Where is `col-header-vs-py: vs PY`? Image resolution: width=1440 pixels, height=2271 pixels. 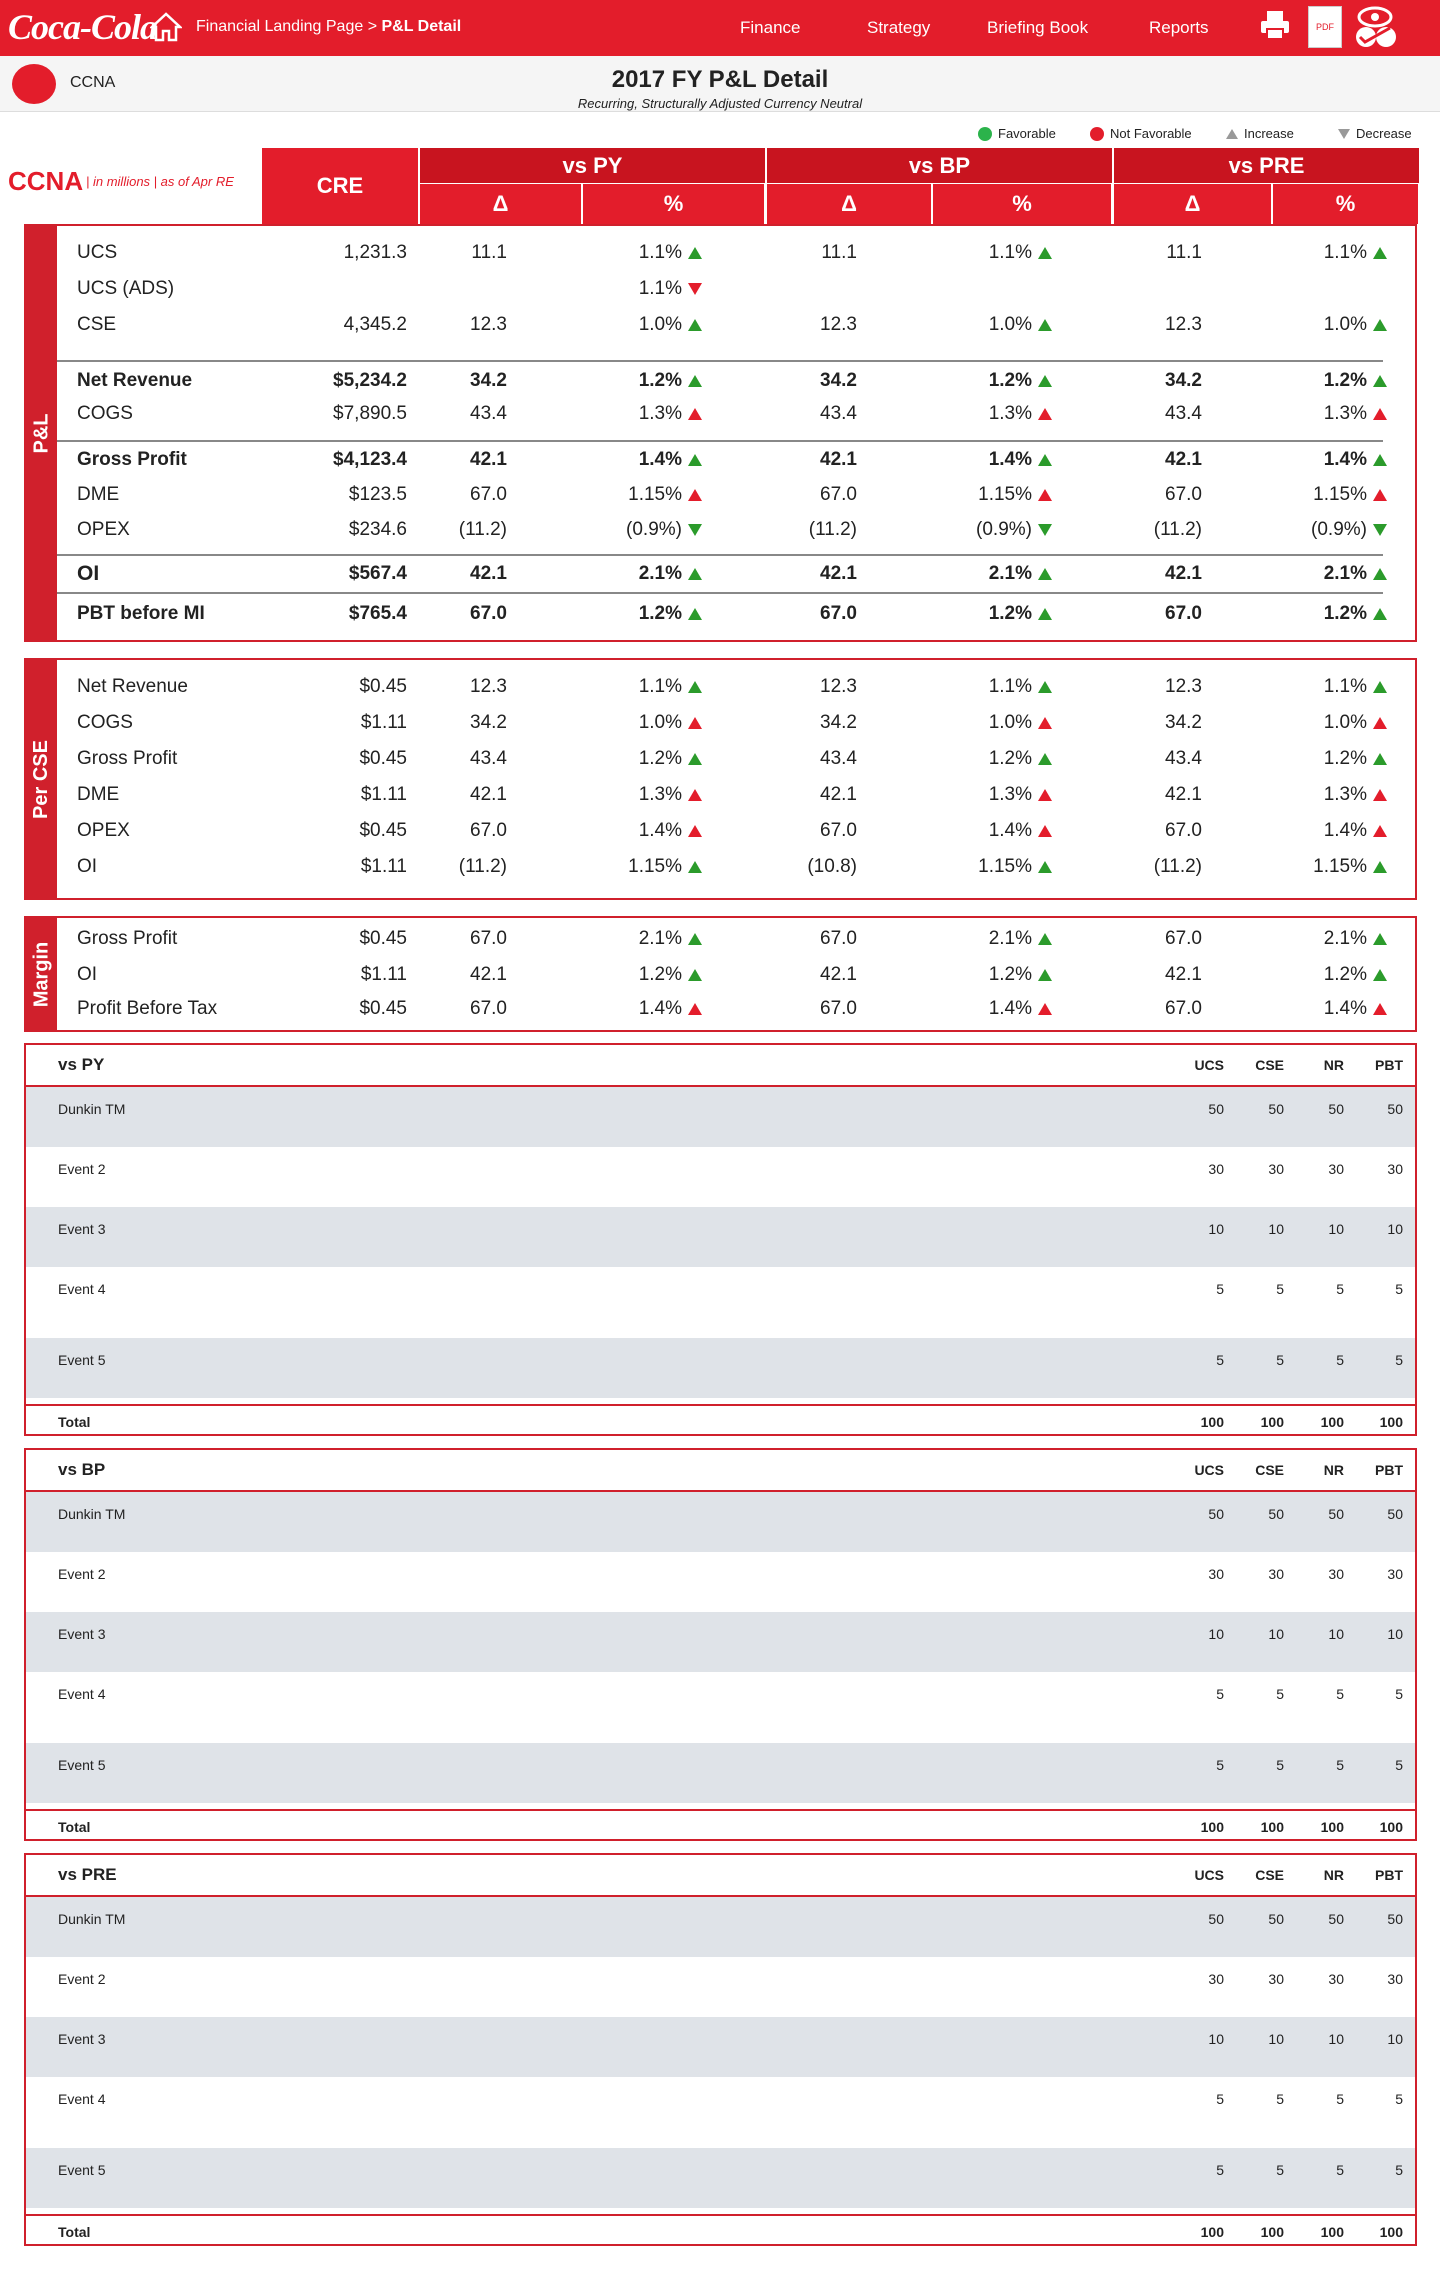
col-header-vs-py: vs PY is located at coordinates (592, 165).